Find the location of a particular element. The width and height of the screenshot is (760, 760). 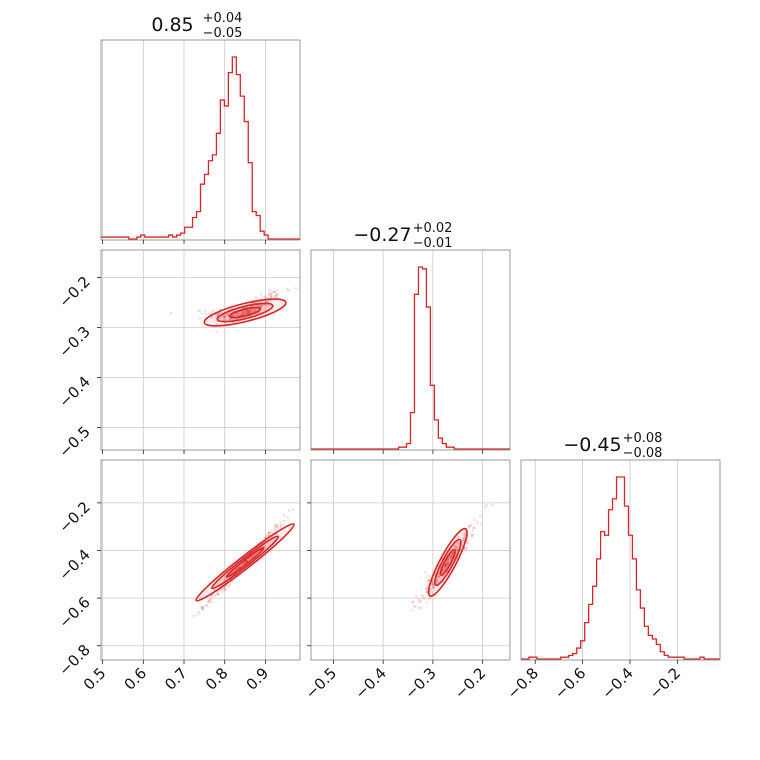

diag-panel-2: −0.27 +0.02−0.01 is located at coordinates (410, 337).